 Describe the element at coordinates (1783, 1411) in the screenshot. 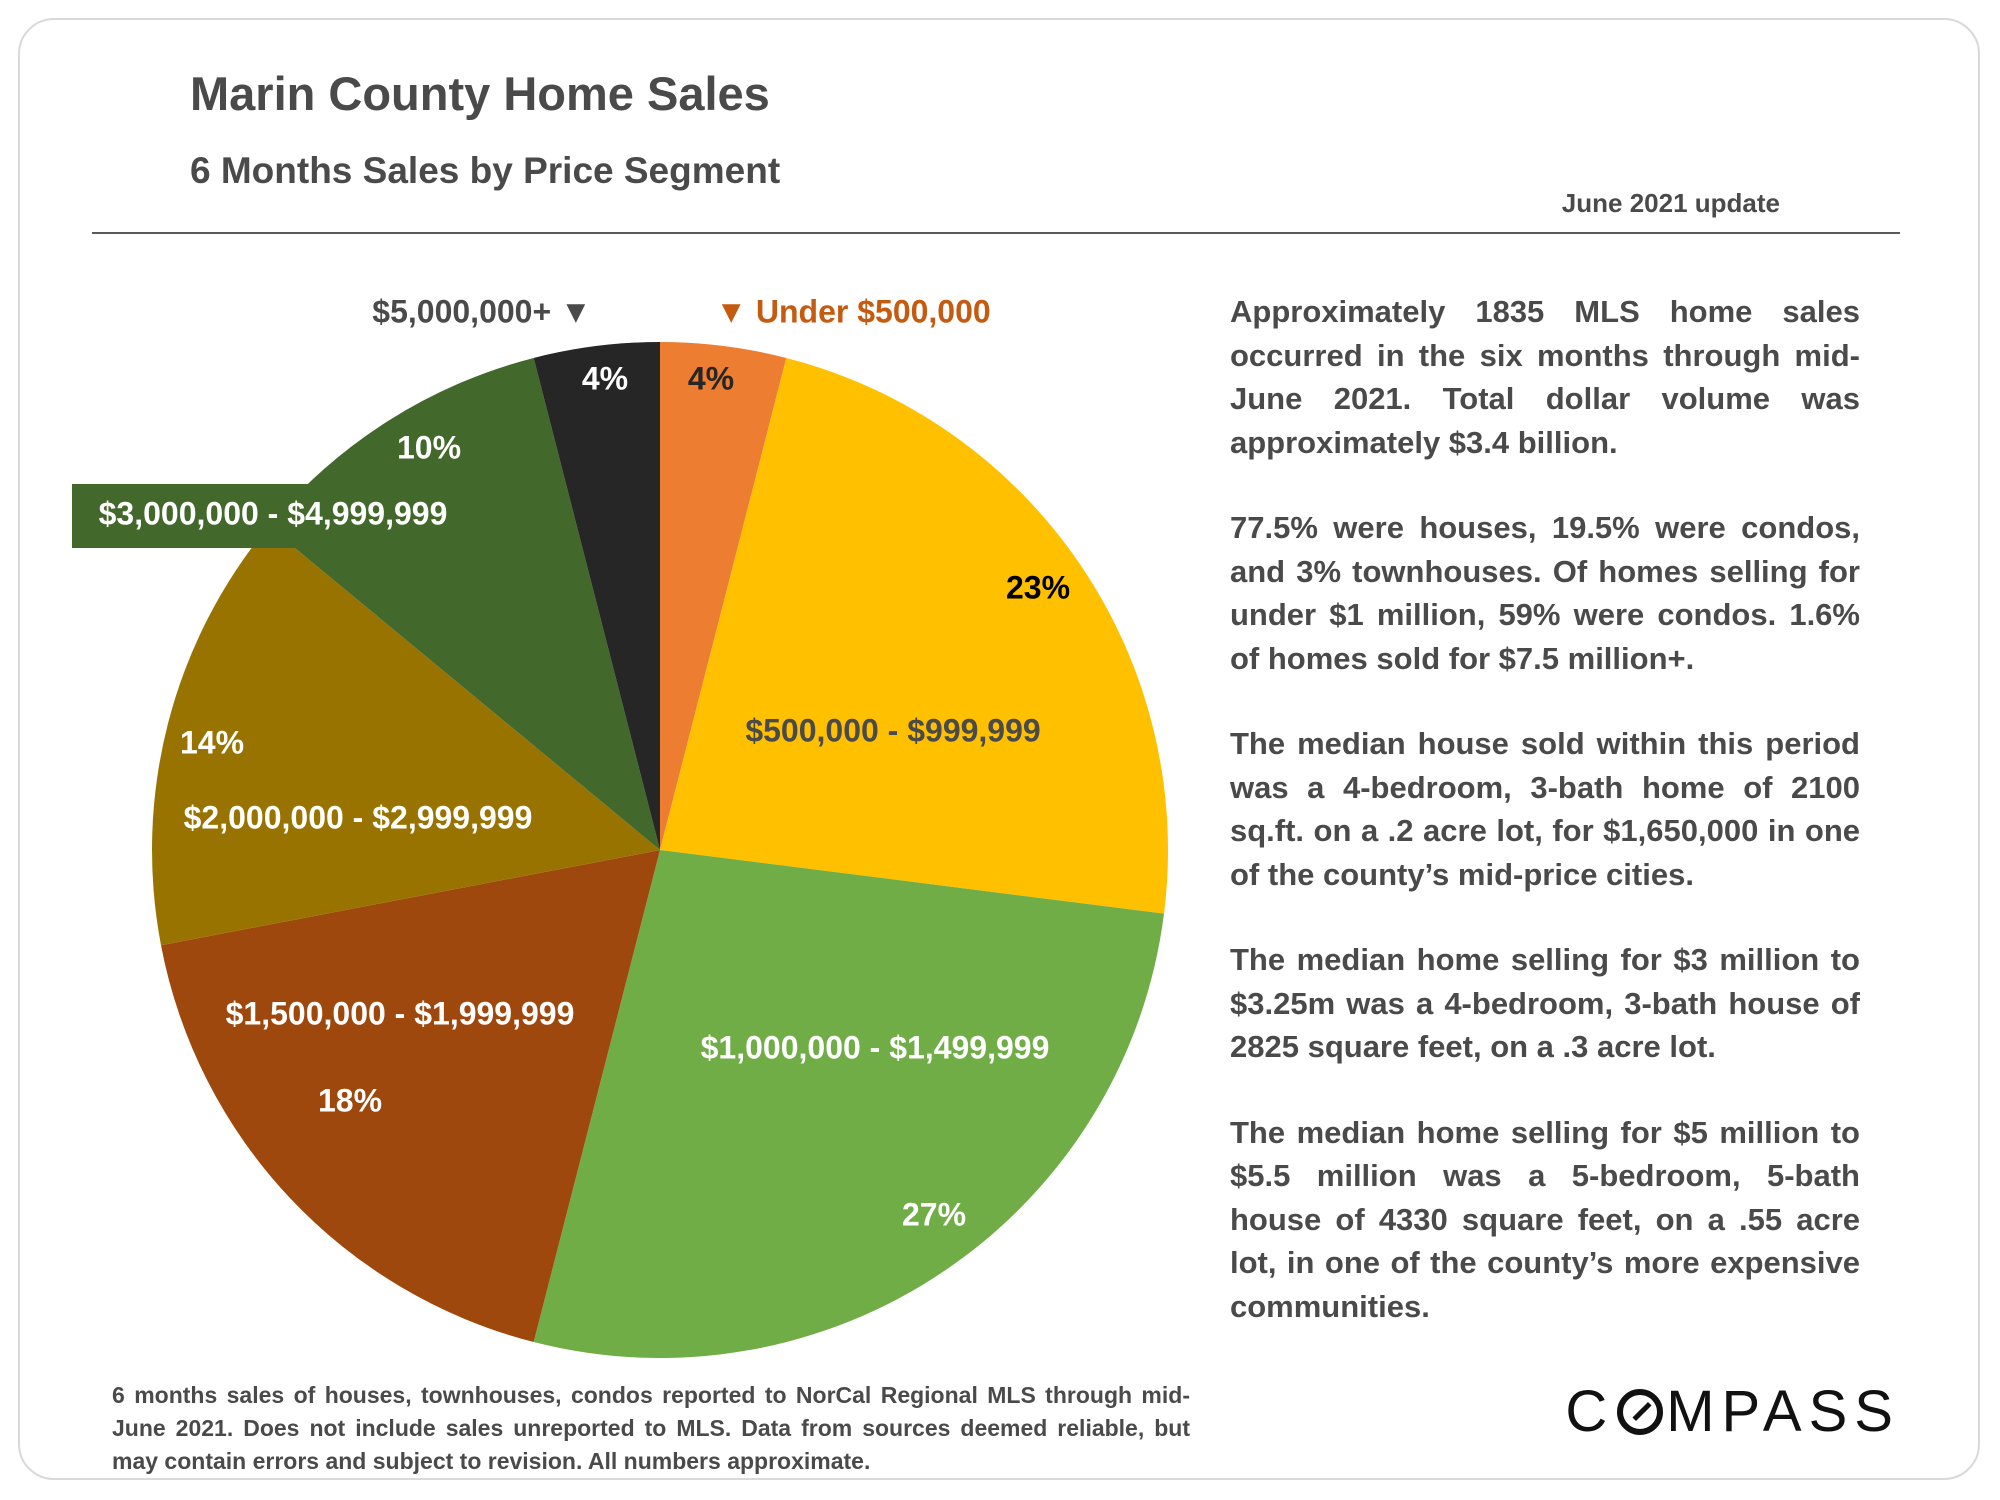

I see `logo-text-end: MPASS` at that location.